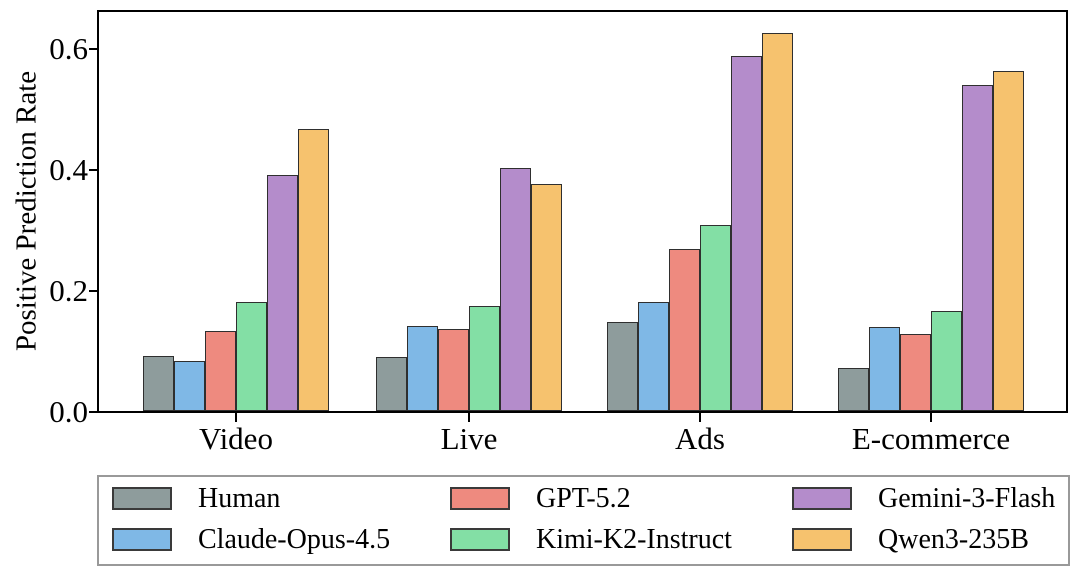 The image size is (1080, 579). Describe the element at coordinates (142, 498) in the screenshot. I see `legend-swatch-human` at that location.